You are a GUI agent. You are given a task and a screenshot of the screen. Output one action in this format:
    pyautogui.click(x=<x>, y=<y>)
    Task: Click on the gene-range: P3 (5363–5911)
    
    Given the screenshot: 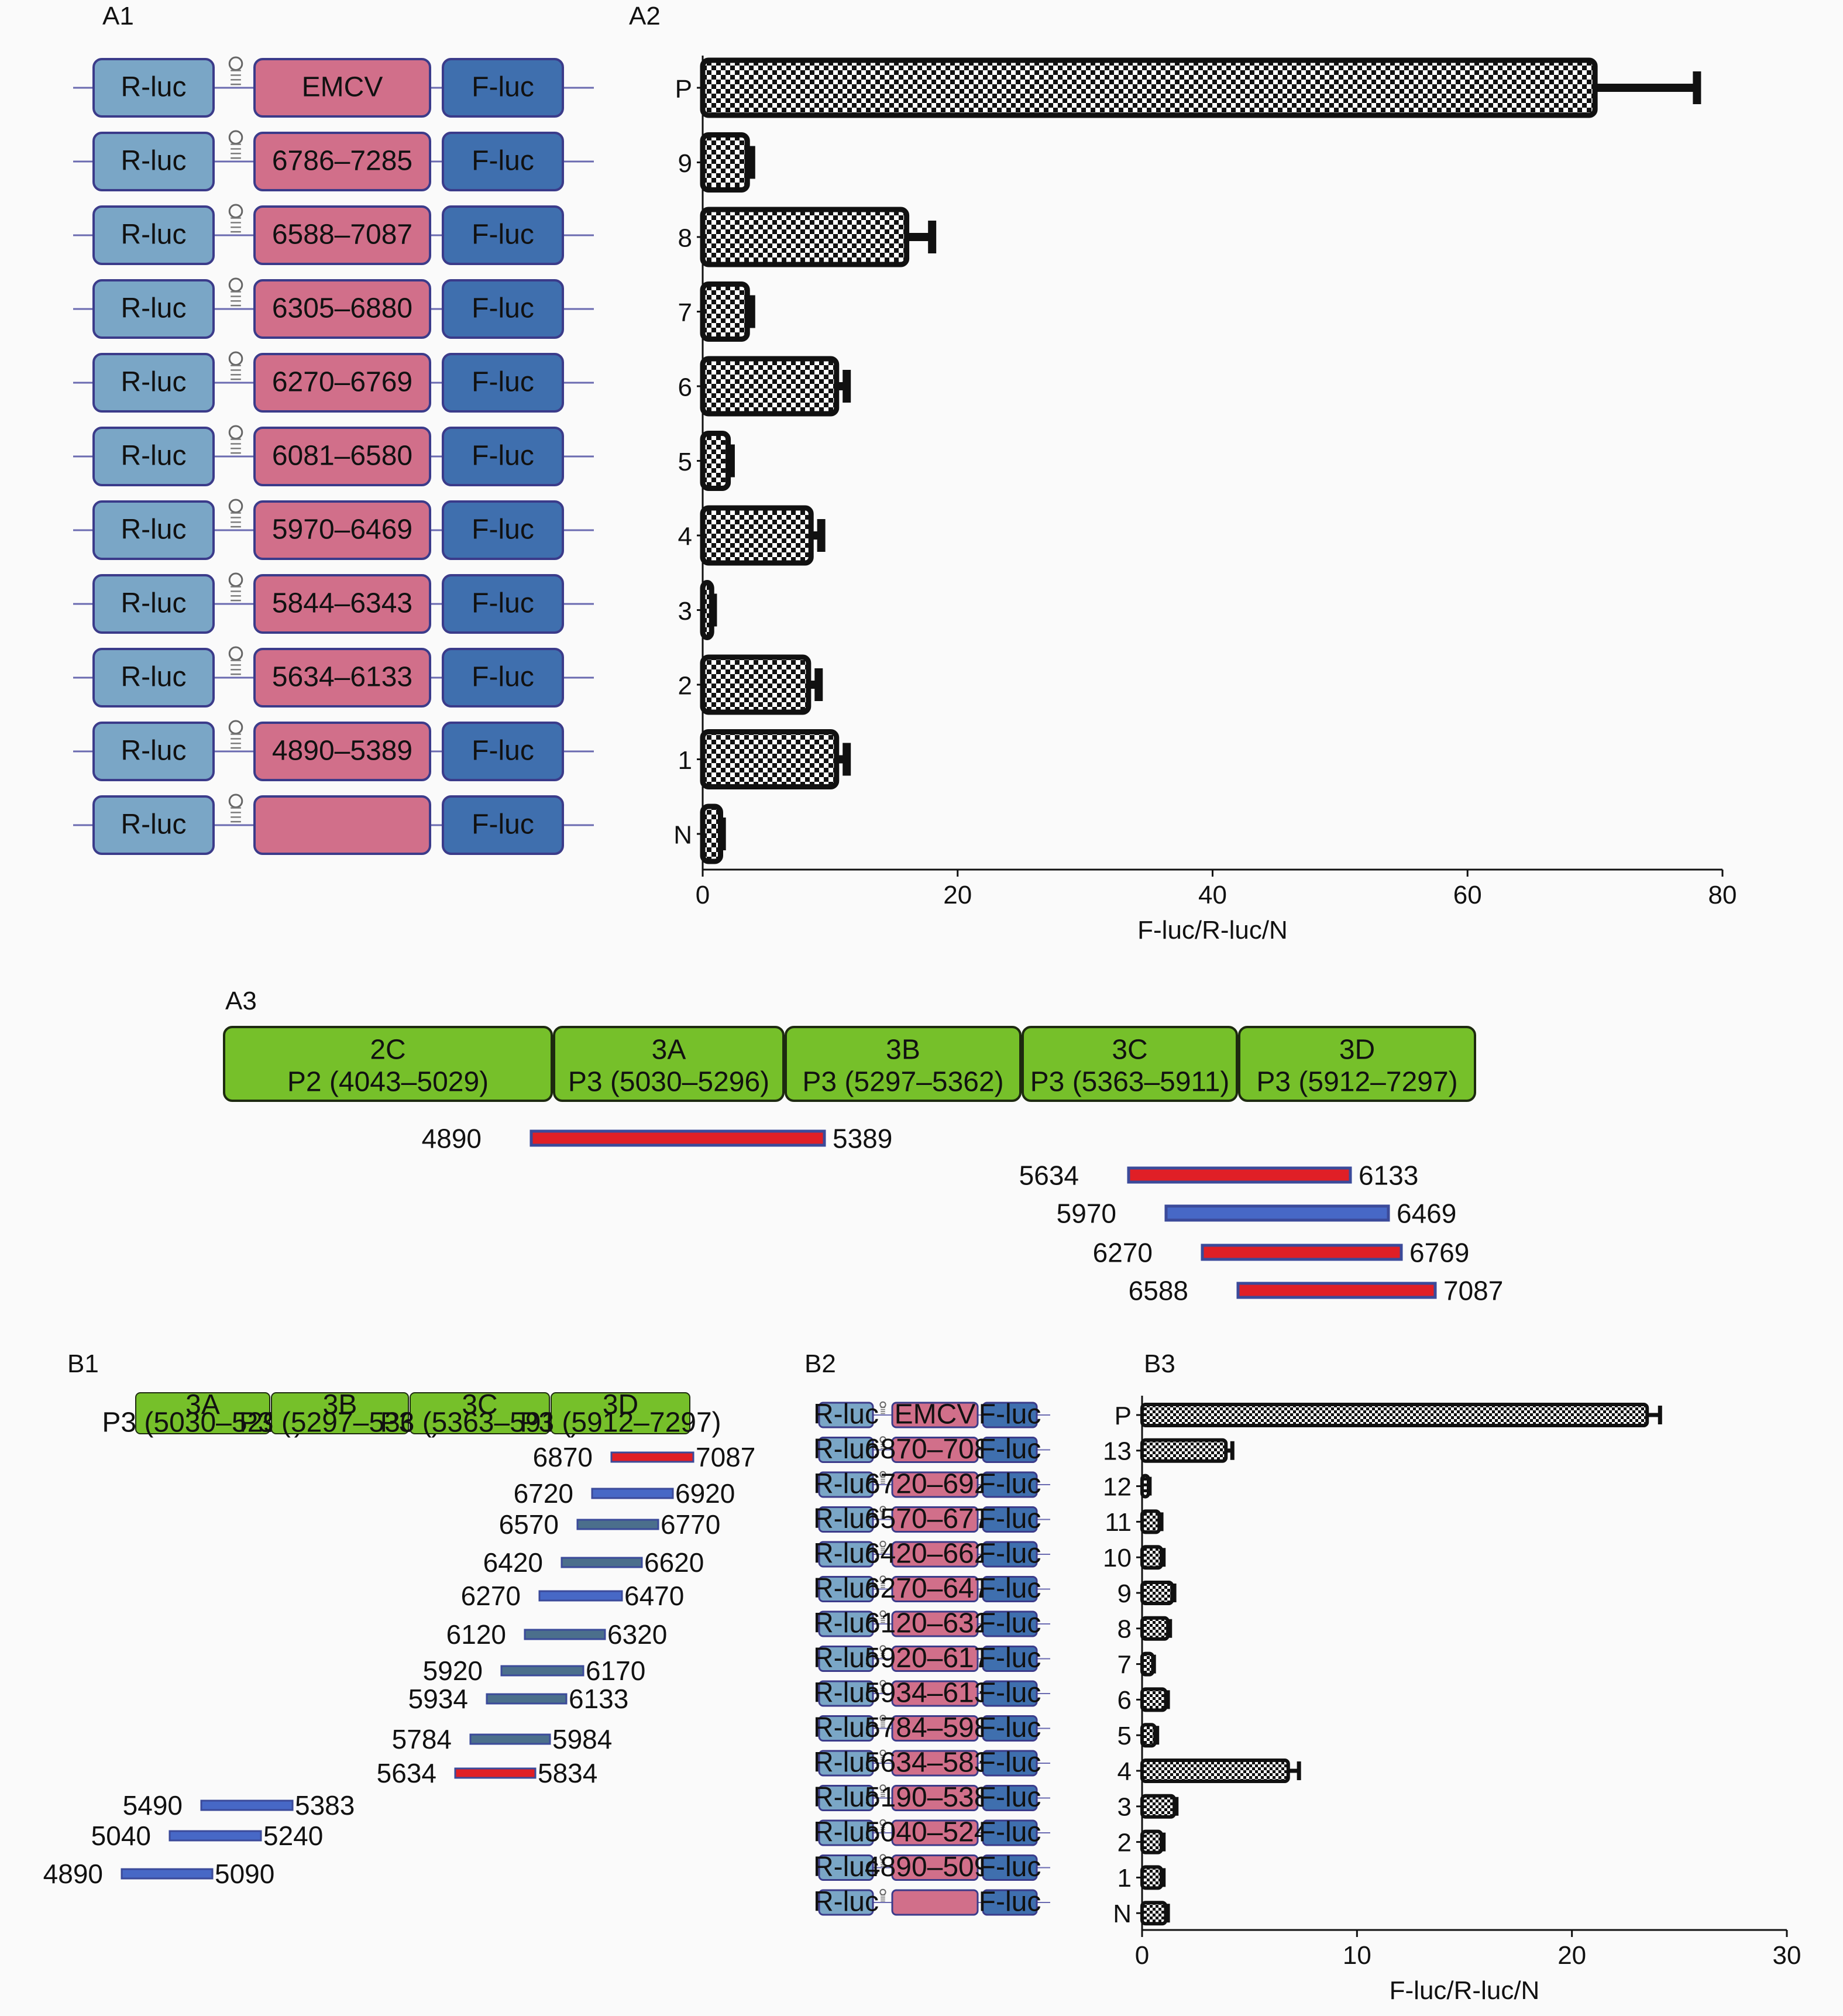 What is the action you would take?
    pyautogui.click(x=480, y=1423)
    